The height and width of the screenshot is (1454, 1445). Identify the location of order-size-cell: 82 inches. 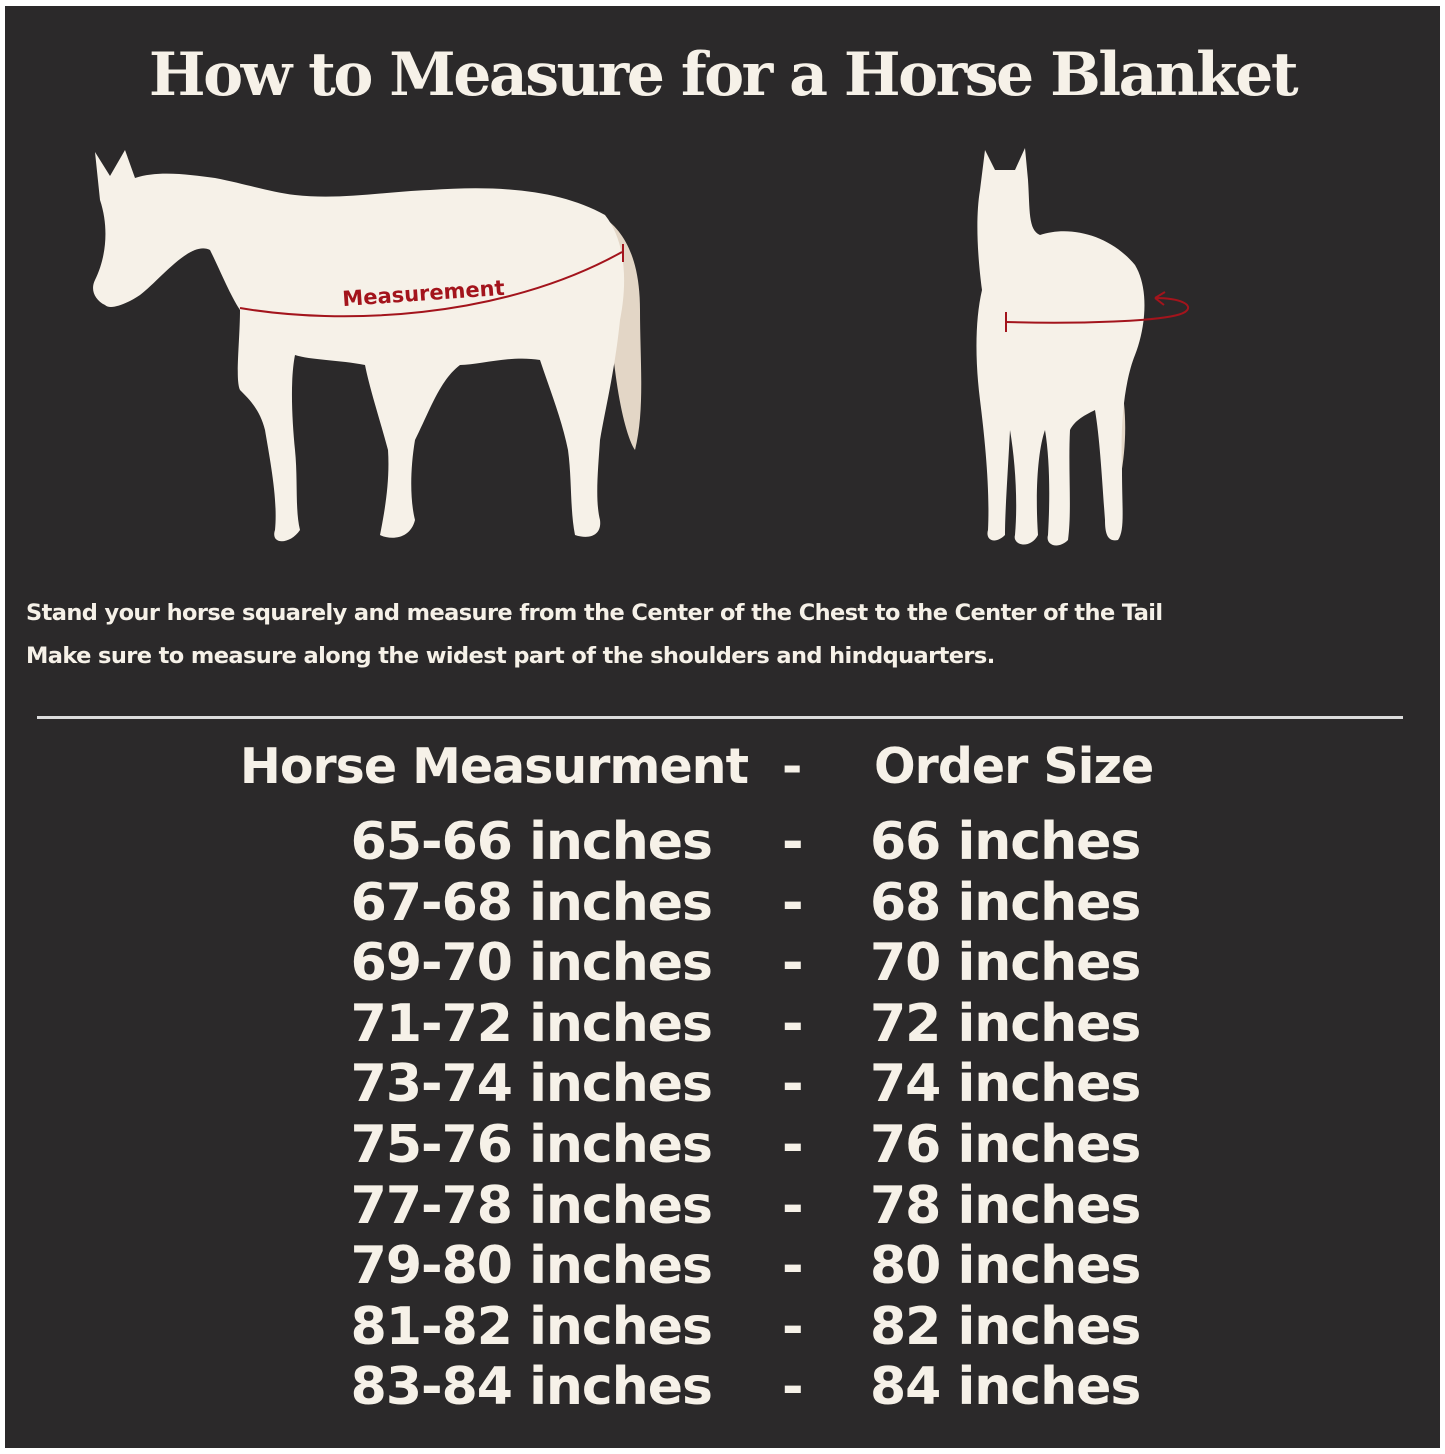
(1005, 1326).